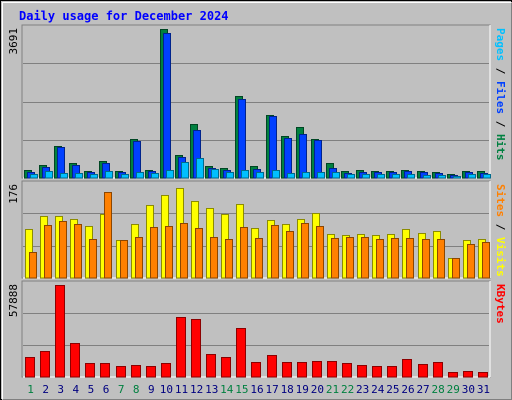 The image size is (512, 400). I want to click on y-max-label: 57888, so click(13, 300).